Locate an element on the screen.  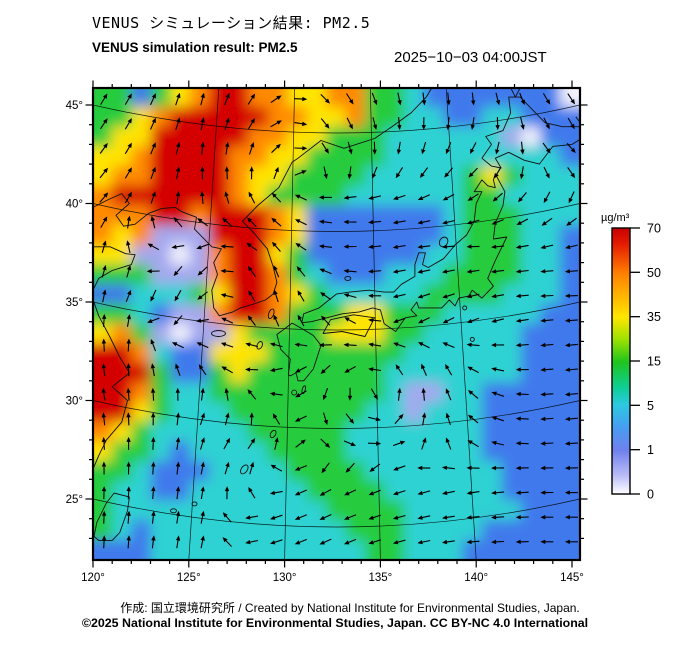
lon-tick-label: 120° is located at coordinates (93, 578).